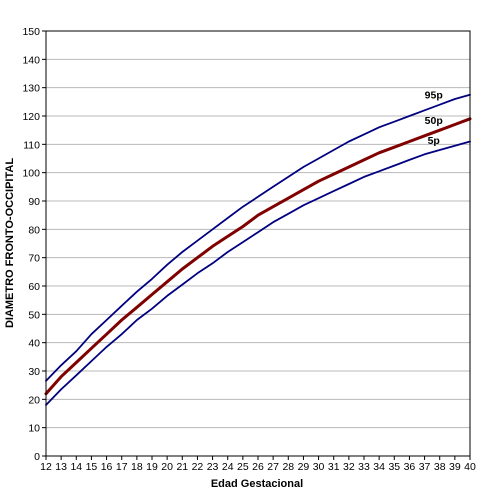  What do you see at coordinates (34, 429) in the screenshot?
I see `y-tick-label: 10` at bounding box center [34, 429].